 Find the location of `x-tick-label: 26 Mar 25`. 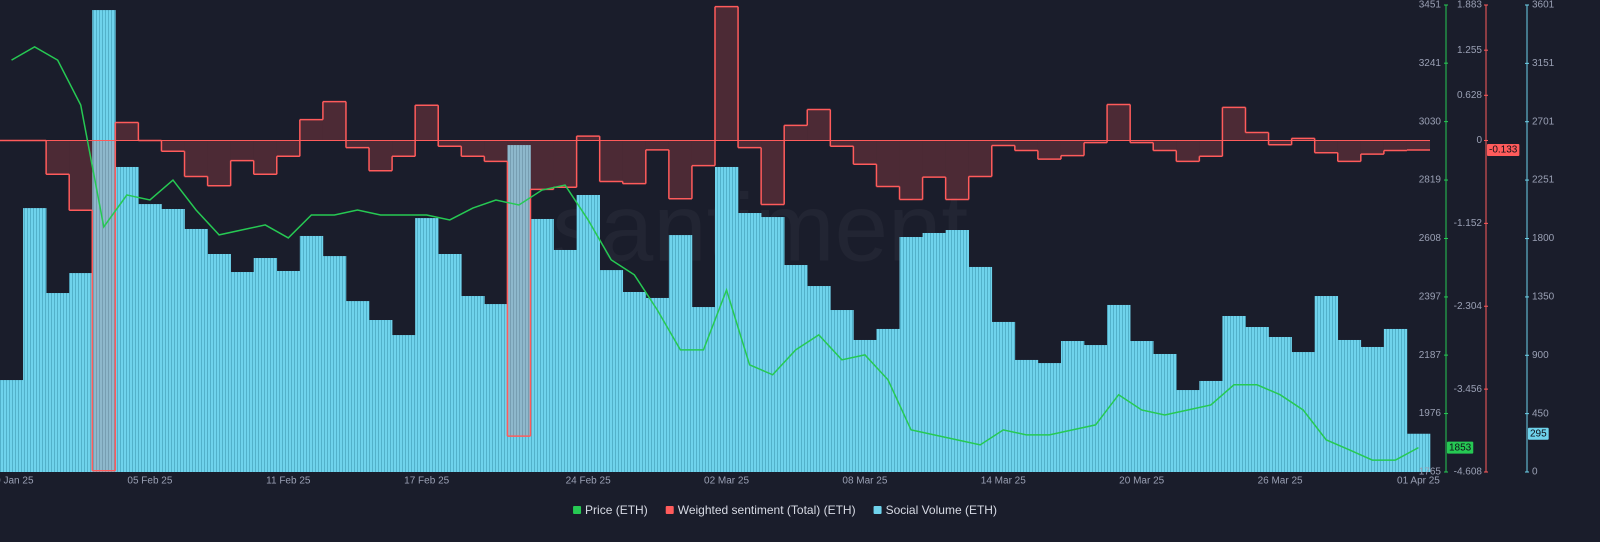

x-tick-label: 26 Mar 25 is located at coordinates (1280, 481).